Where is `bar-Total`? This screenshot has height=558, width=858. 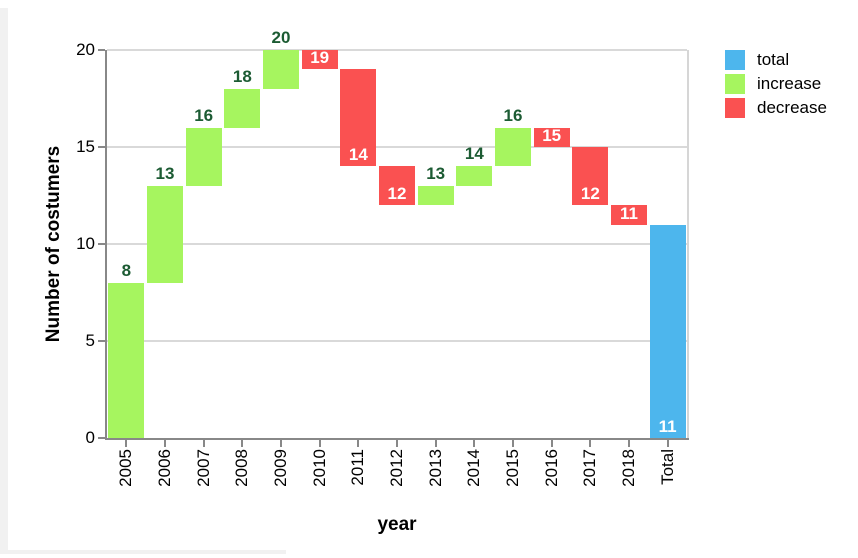 bar-Total is located at coordinates (667, 331).